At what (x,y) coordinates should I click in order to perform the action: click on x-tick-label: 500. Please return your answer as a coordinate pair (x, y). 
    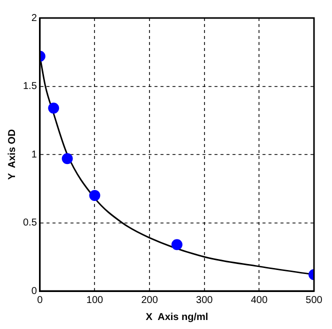
    Looking at the image, I should click on (314, 300).